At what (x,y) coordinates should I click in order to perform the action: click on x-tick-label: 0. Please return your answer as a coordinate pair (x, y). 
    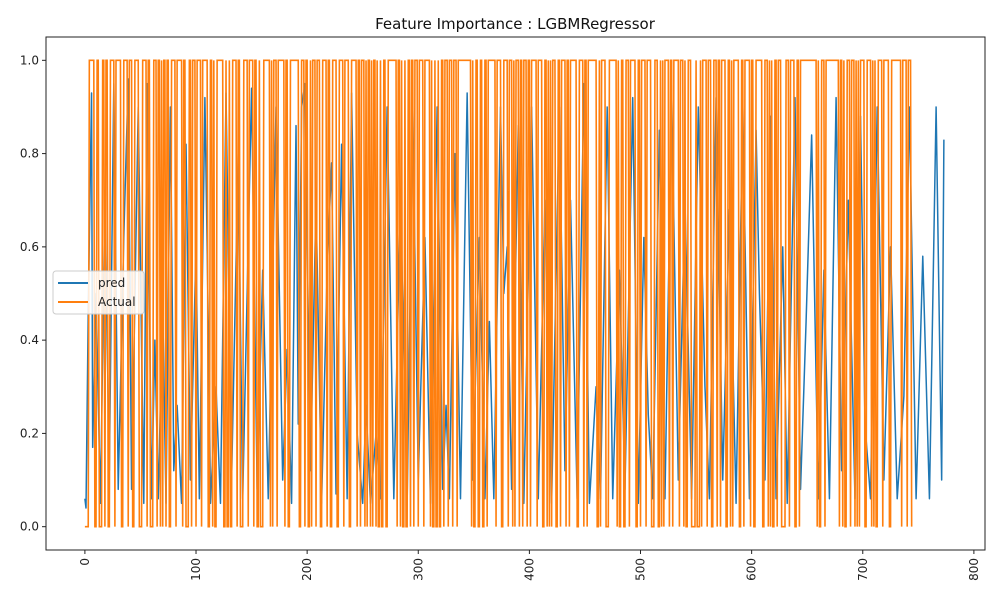
    Looking at the image, I should click on (85, 562).